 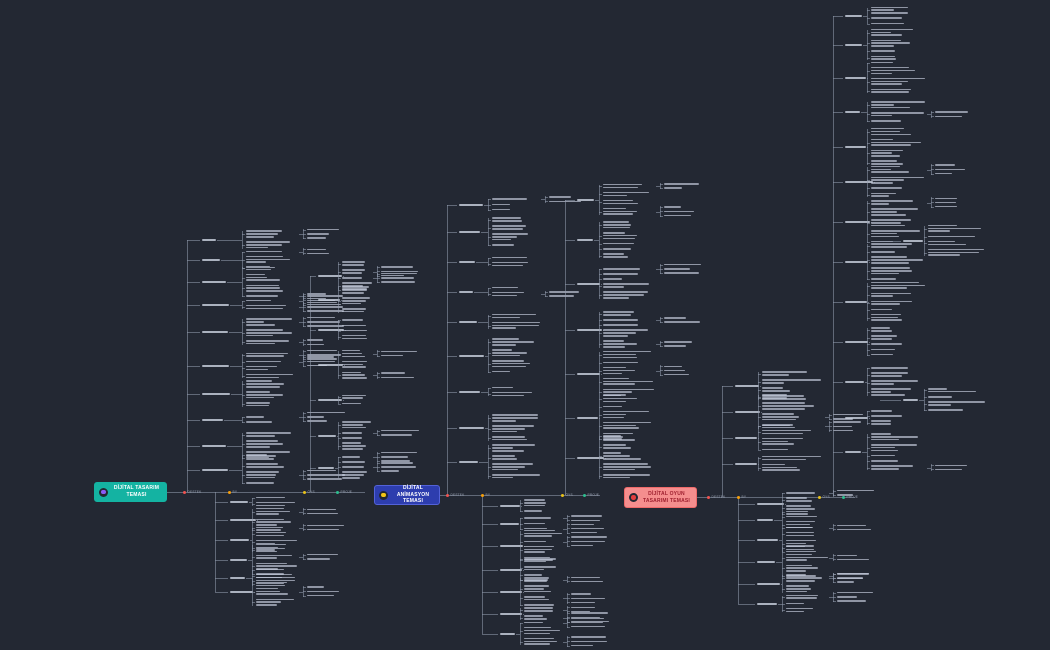 What do you see at coordinates (660, 497) in the screenshot?
I see `theme-node-dijital-oyun-tasarimi: DİJİTAL OYUN TASARIMI TEMASI` at bounding box center [660, 497].